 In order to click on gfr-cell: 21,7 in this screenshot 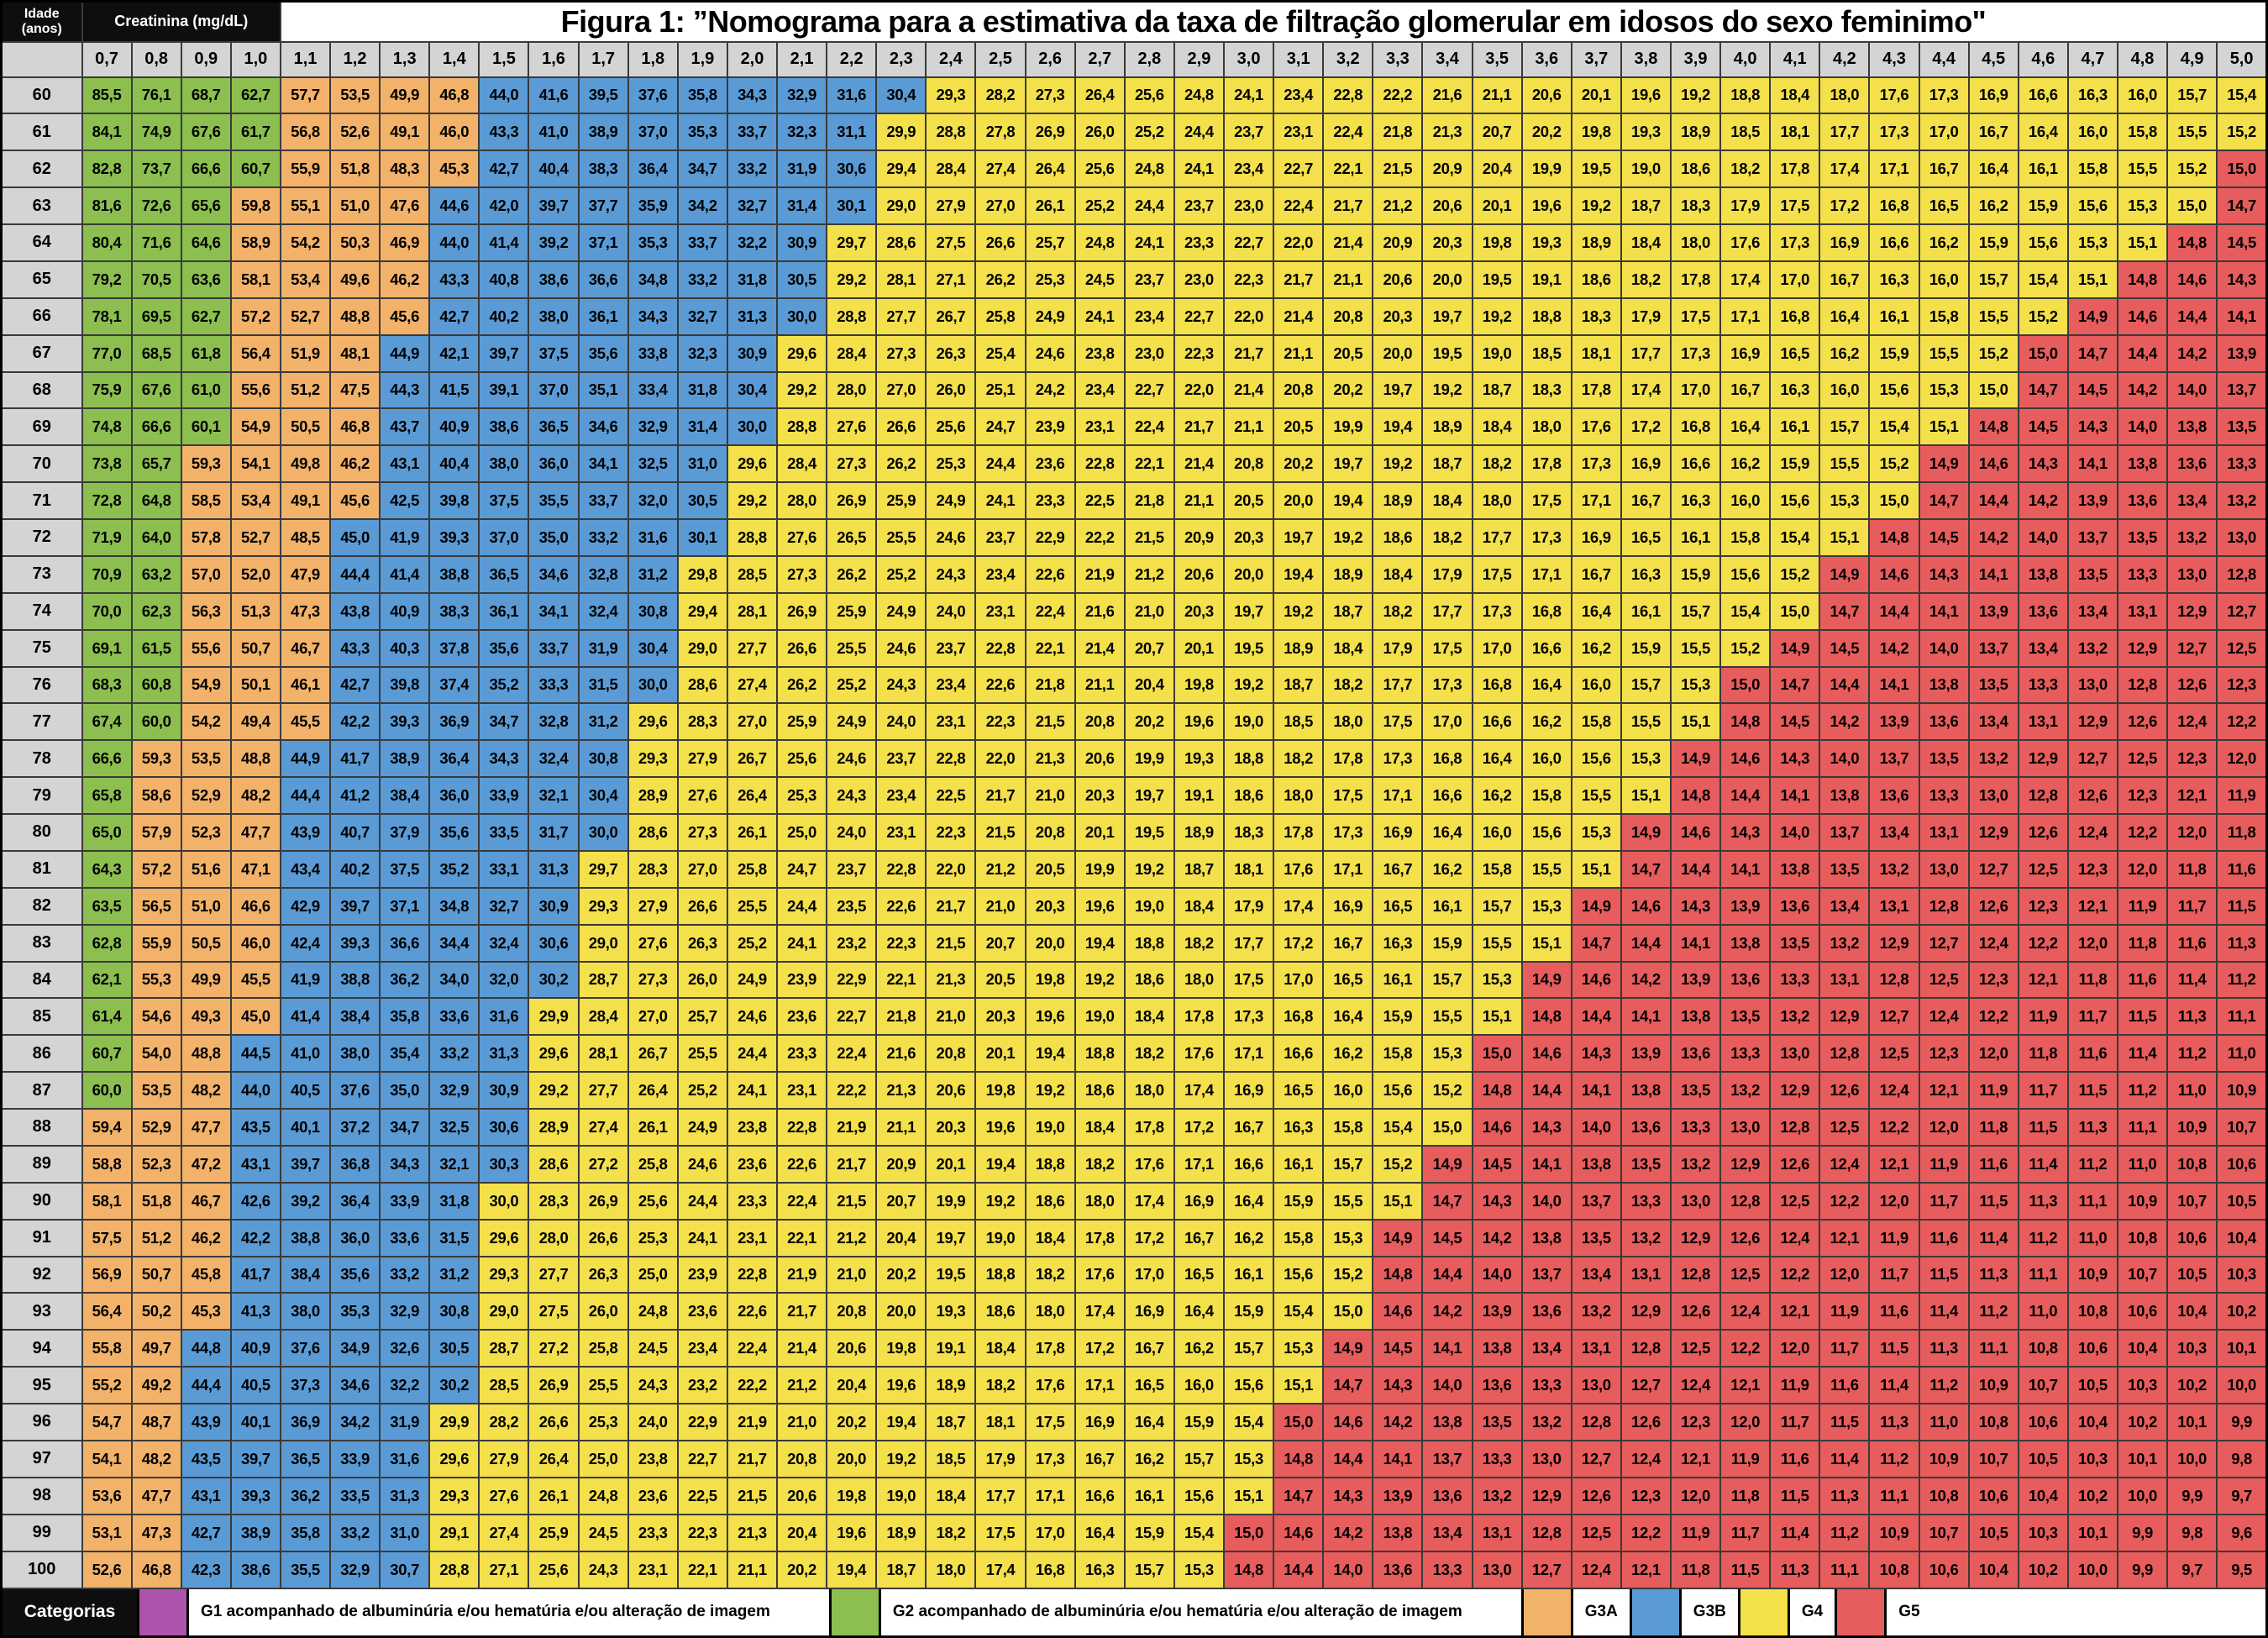, I will do `click(852, 1164)`.